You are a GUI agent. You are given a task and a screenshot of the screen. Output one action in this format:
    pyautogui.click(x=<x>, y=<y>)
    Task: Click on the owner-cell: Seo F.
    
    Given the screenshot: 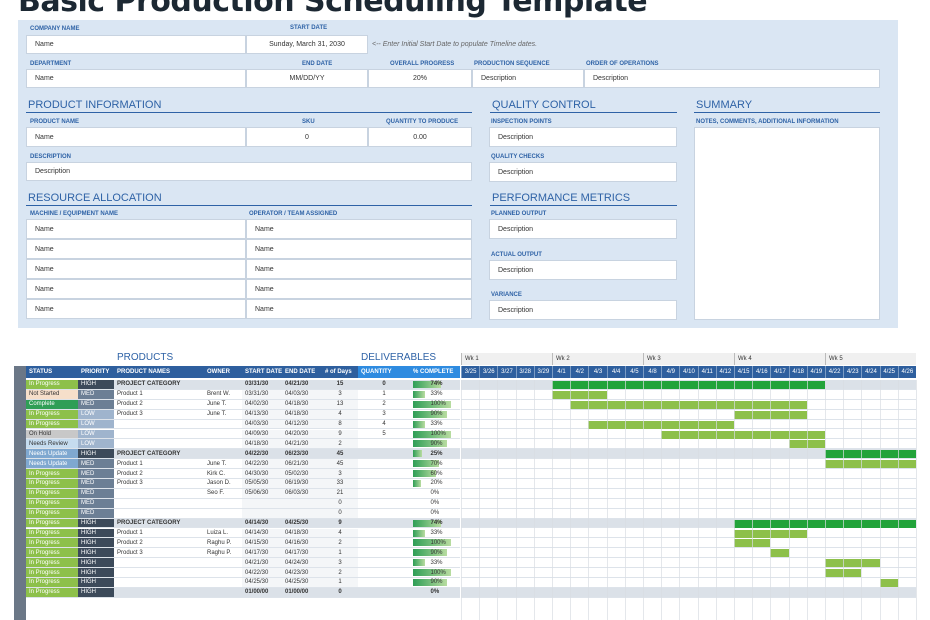 What is the action you would take?
    pyautogui.click(x=223, y=493)
    